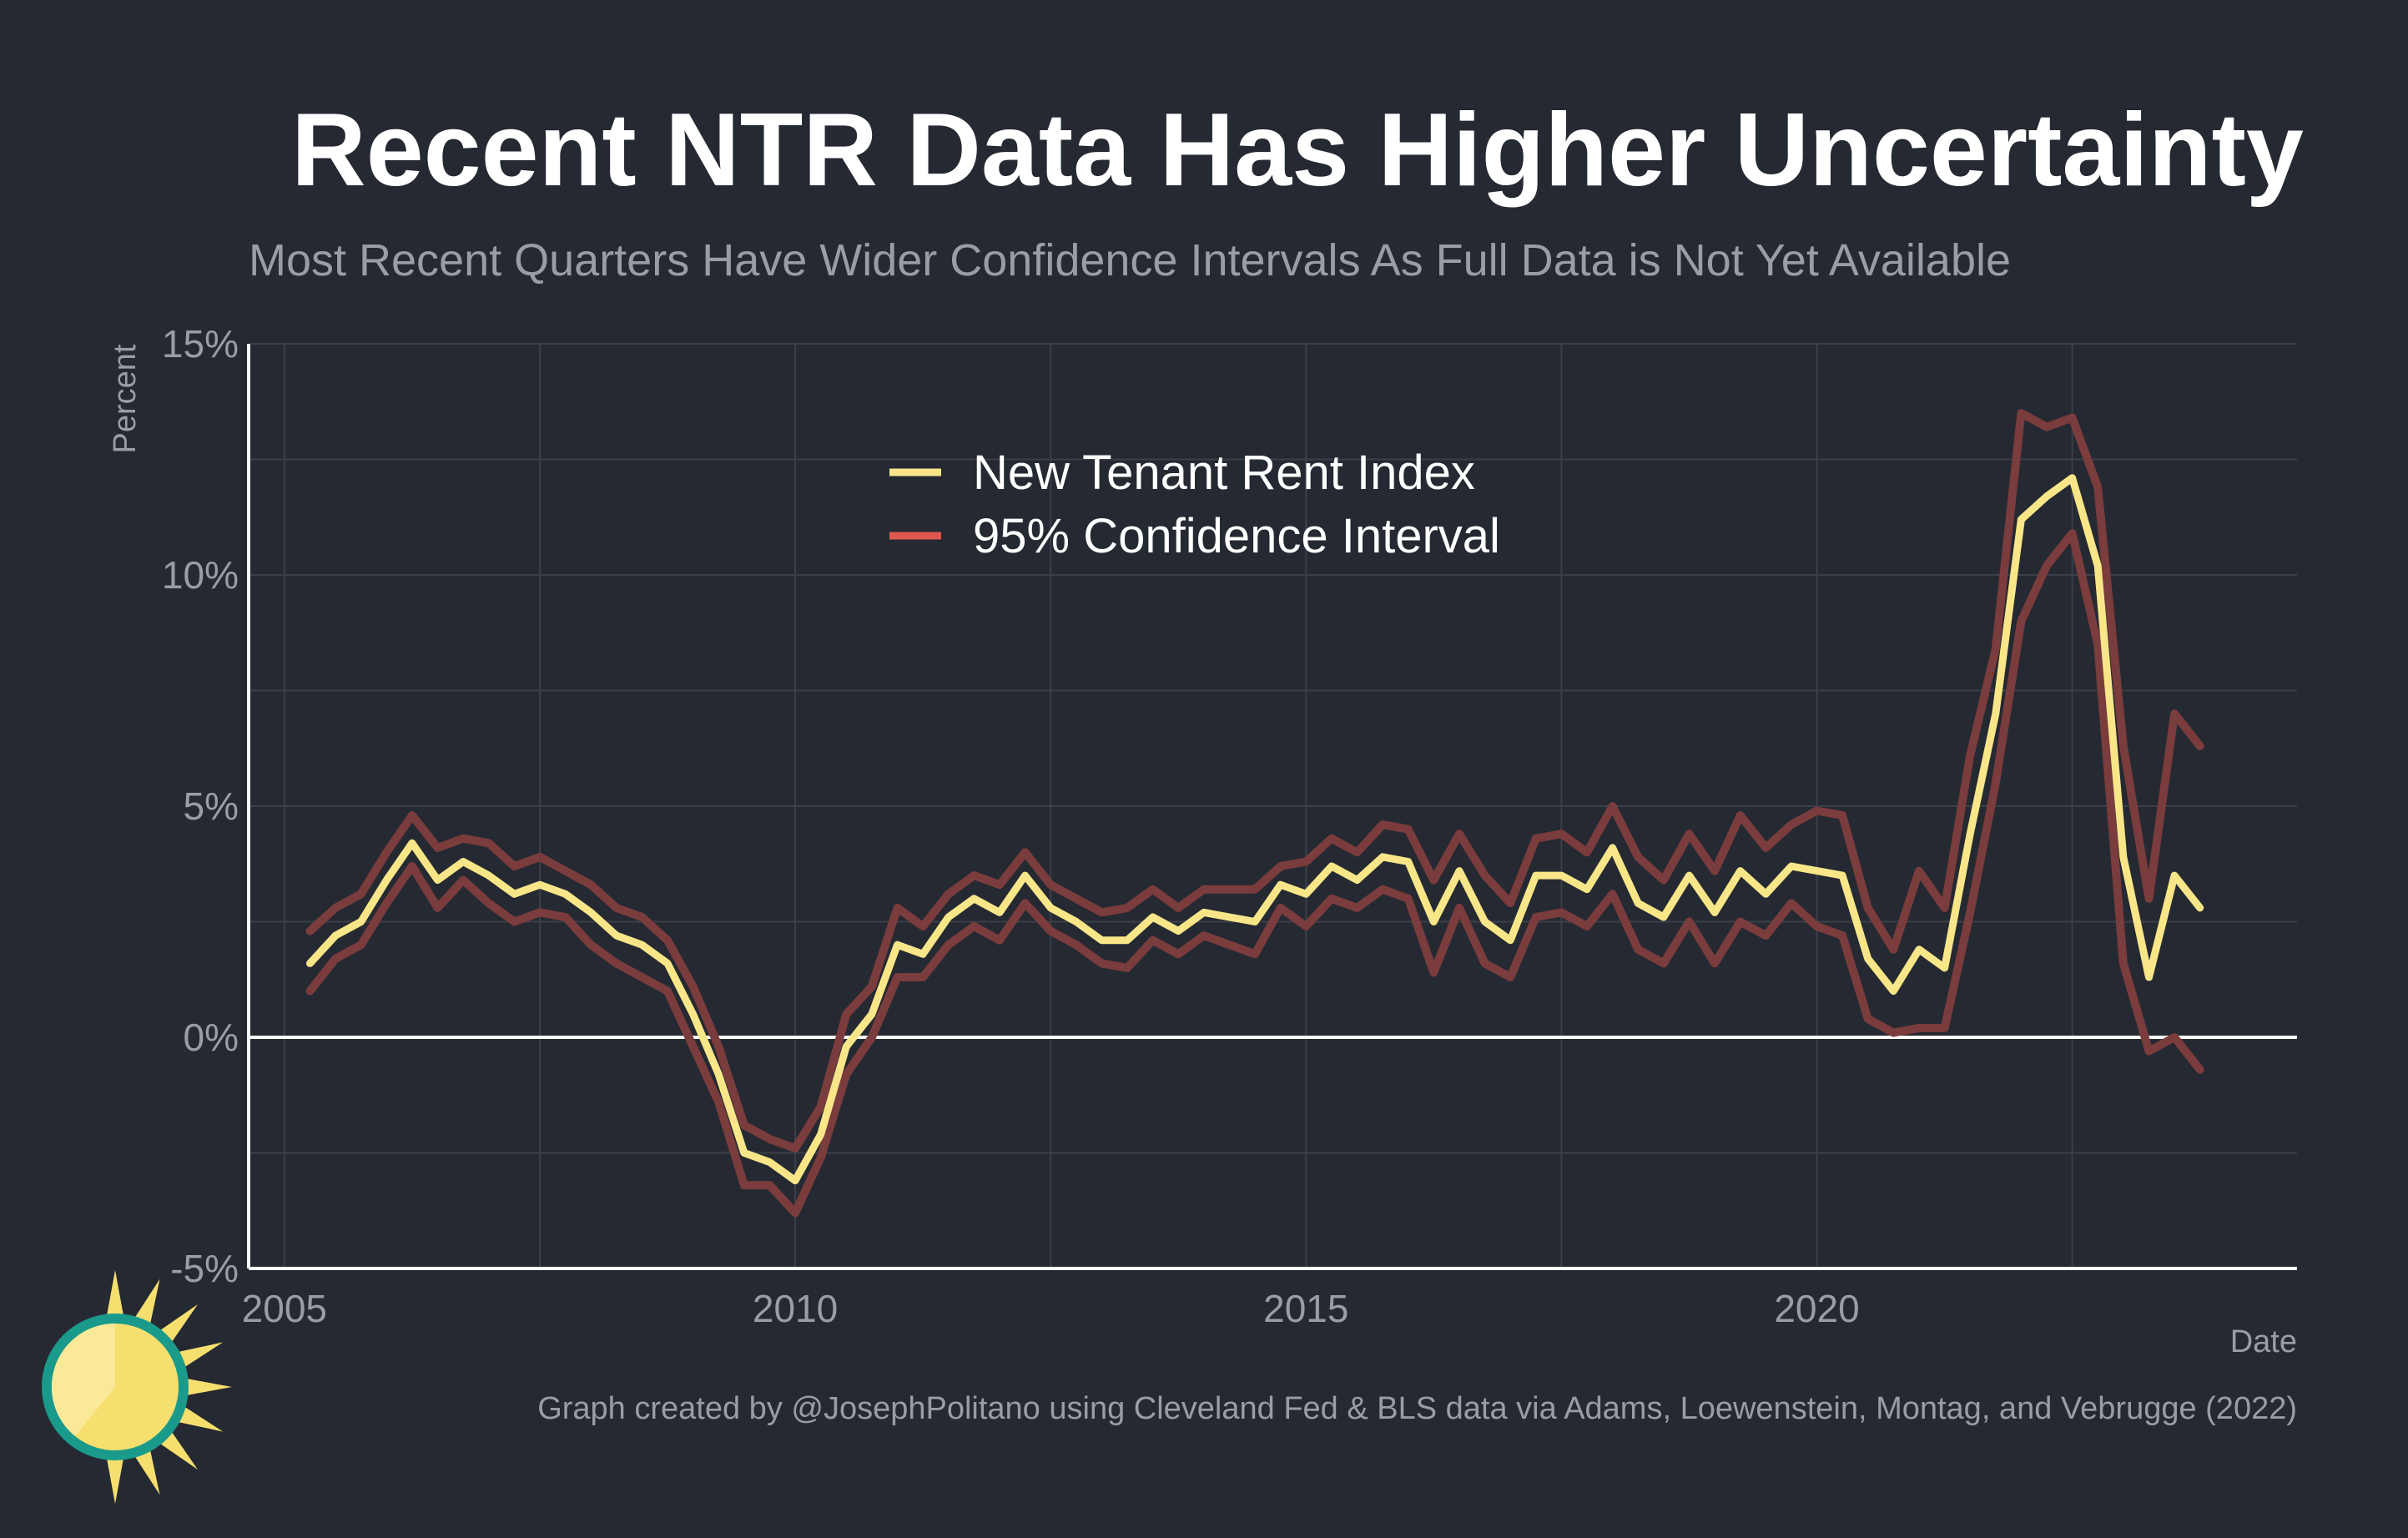 The image size is (2408, 1538). What do you see at coordinates (200, 344) in the screenshot?
I see `y-tick-label: 15%` at bounding box center [200, 344].